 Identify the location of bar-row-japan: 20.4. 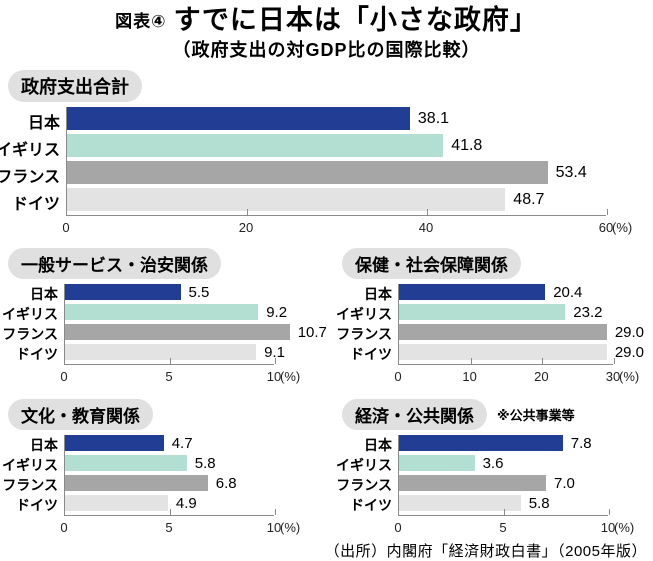
(506, 292).